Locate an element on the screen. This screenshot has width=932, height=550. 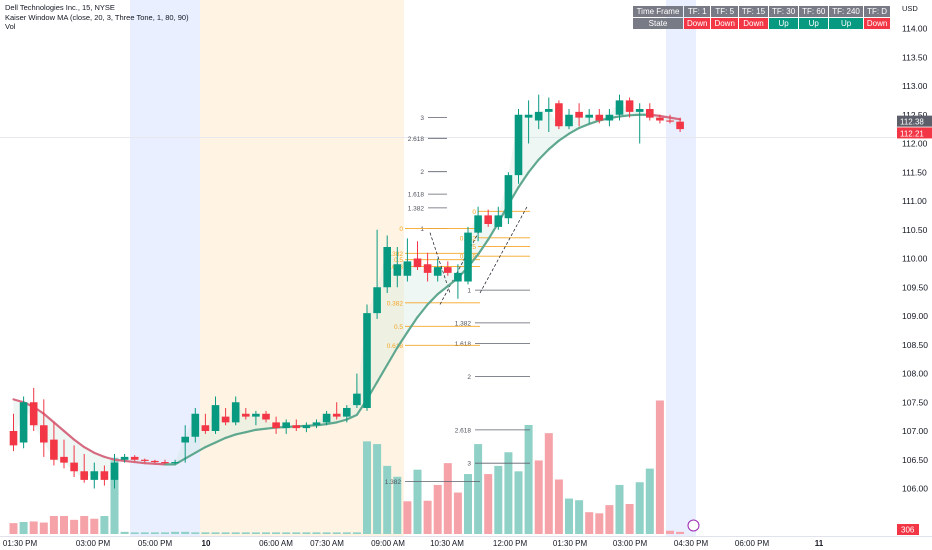
price-tick-label: 108.50 is located at coordinates (915, 345).